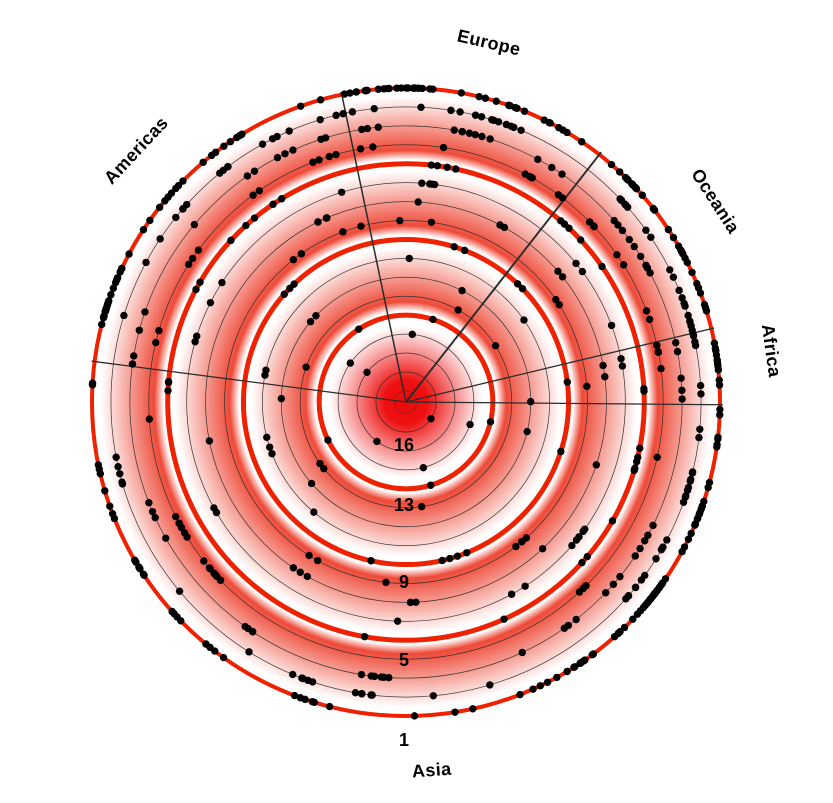 The image size is (833, 803). I want to click on data-dot-asia-ring15, so click(377, 441).